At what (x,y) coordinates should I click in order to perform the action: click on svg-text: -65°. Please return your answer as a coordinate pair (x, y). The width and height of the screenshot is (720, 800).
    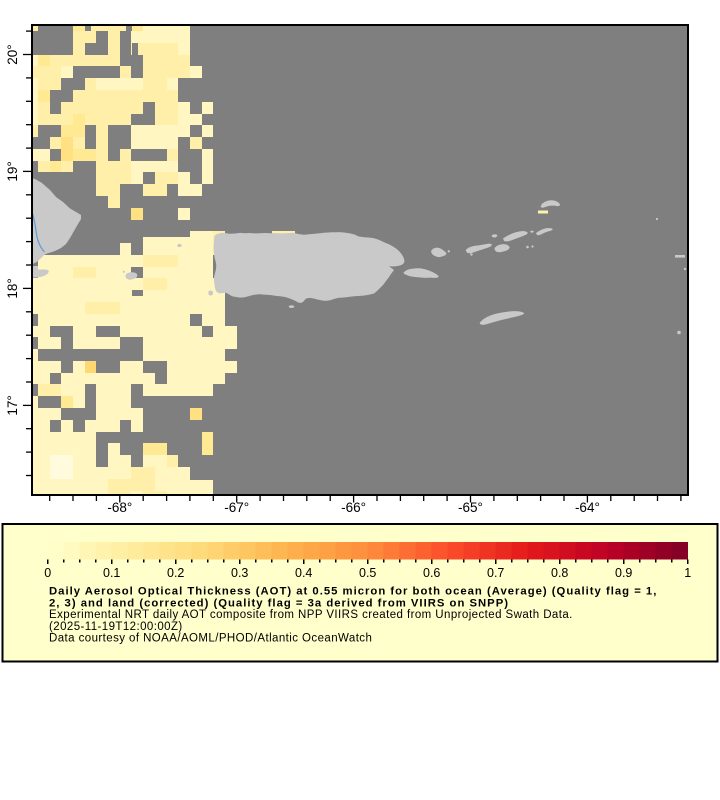
    Looking at the image, I should click on (470, 507).